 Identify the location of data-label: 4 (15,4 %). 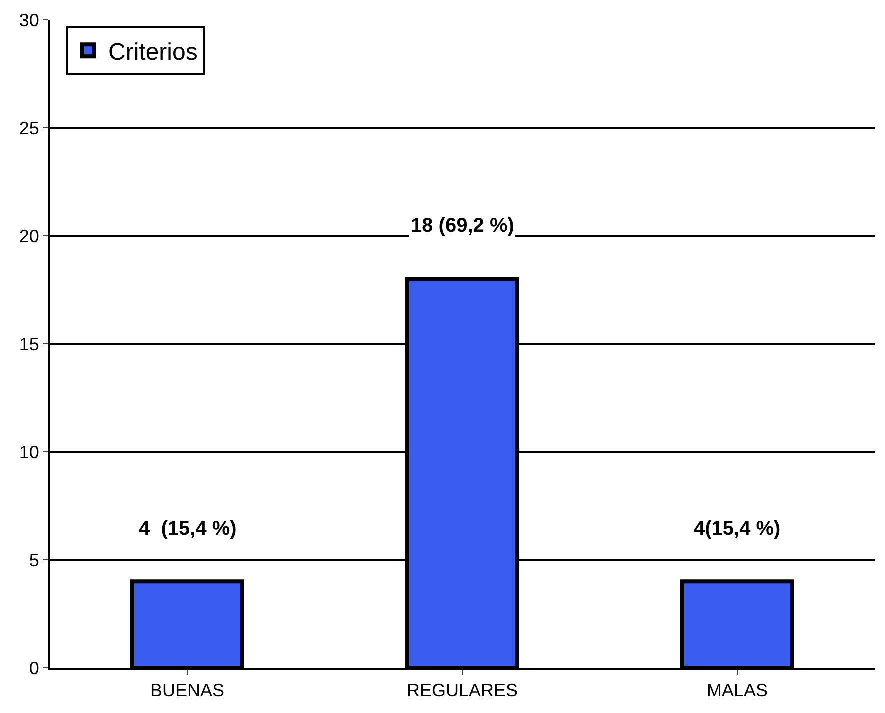
(188, 529).